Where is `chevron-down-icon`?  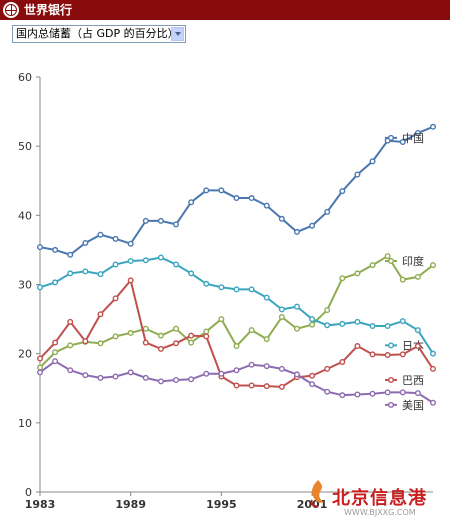
chevron-down-icon is located at coordinates (177, 34).